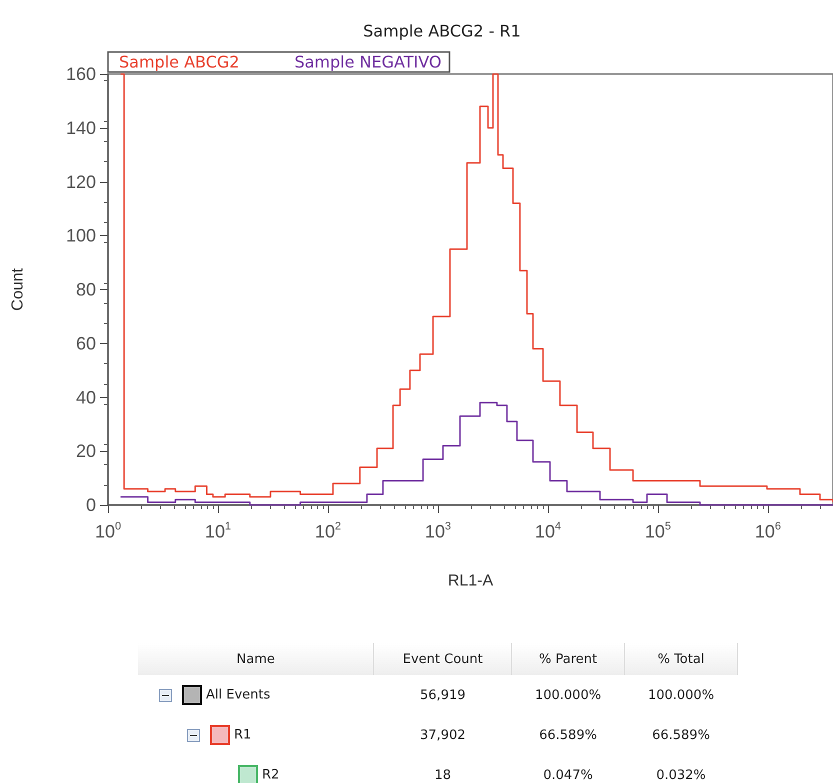 This screenshot has height=783, width=833. I want to click on text: Sample NEGATIVO, so click(368, 62).